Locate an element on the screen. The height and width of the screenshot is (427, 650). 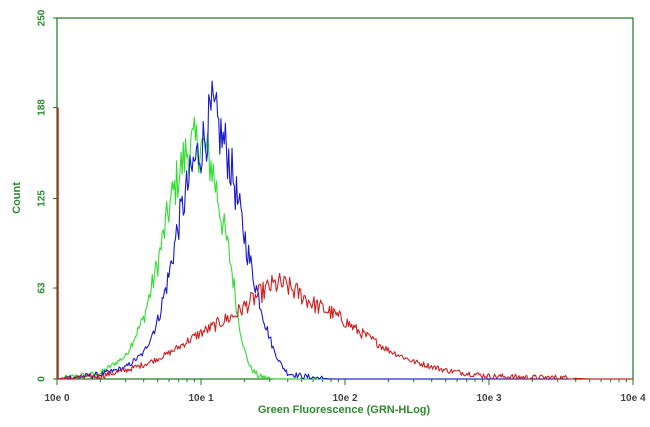
x-tick-label: 10e 4 is located at coordinates (632, 398).